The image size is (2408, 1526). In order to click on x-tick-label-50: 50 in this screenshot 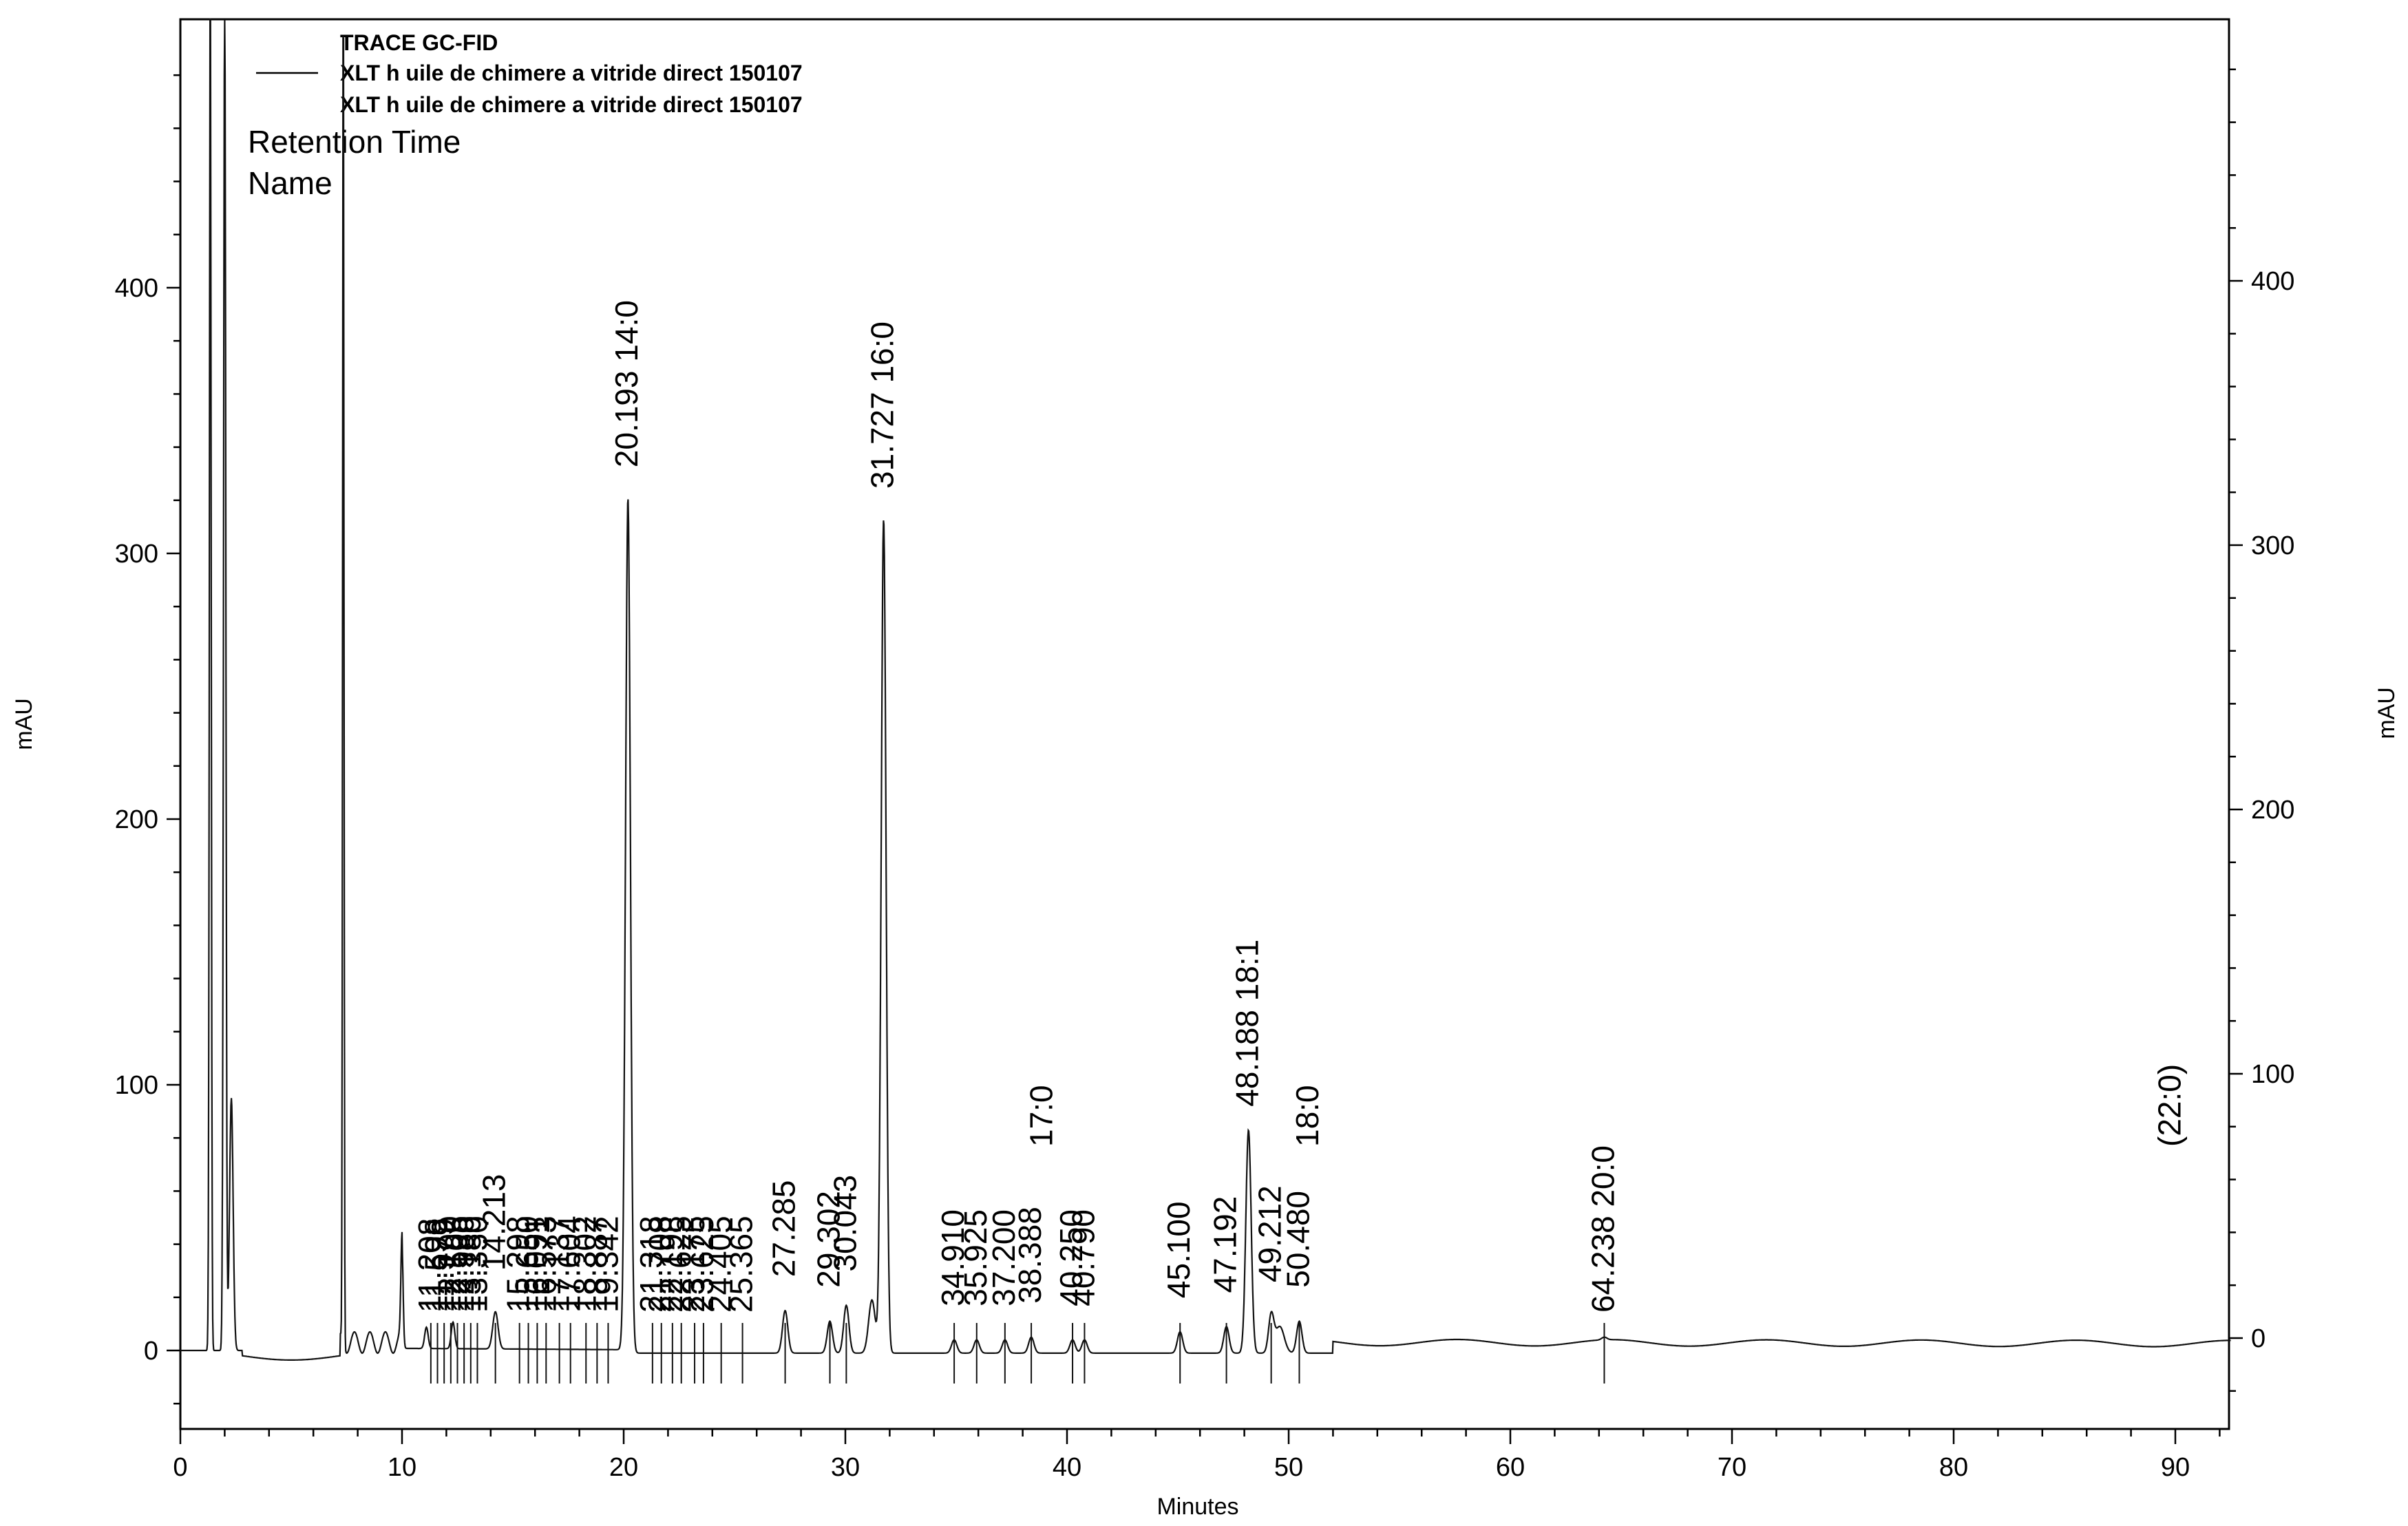, I will do `click(1288, 1467)`.